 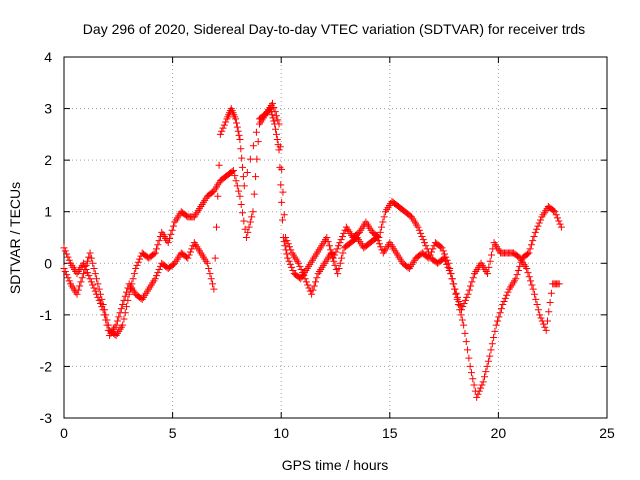 What do you see at coordinates (46, 315) in the screenshot?
I see `y-tick-label: -1` at bounding box center [46, 315].